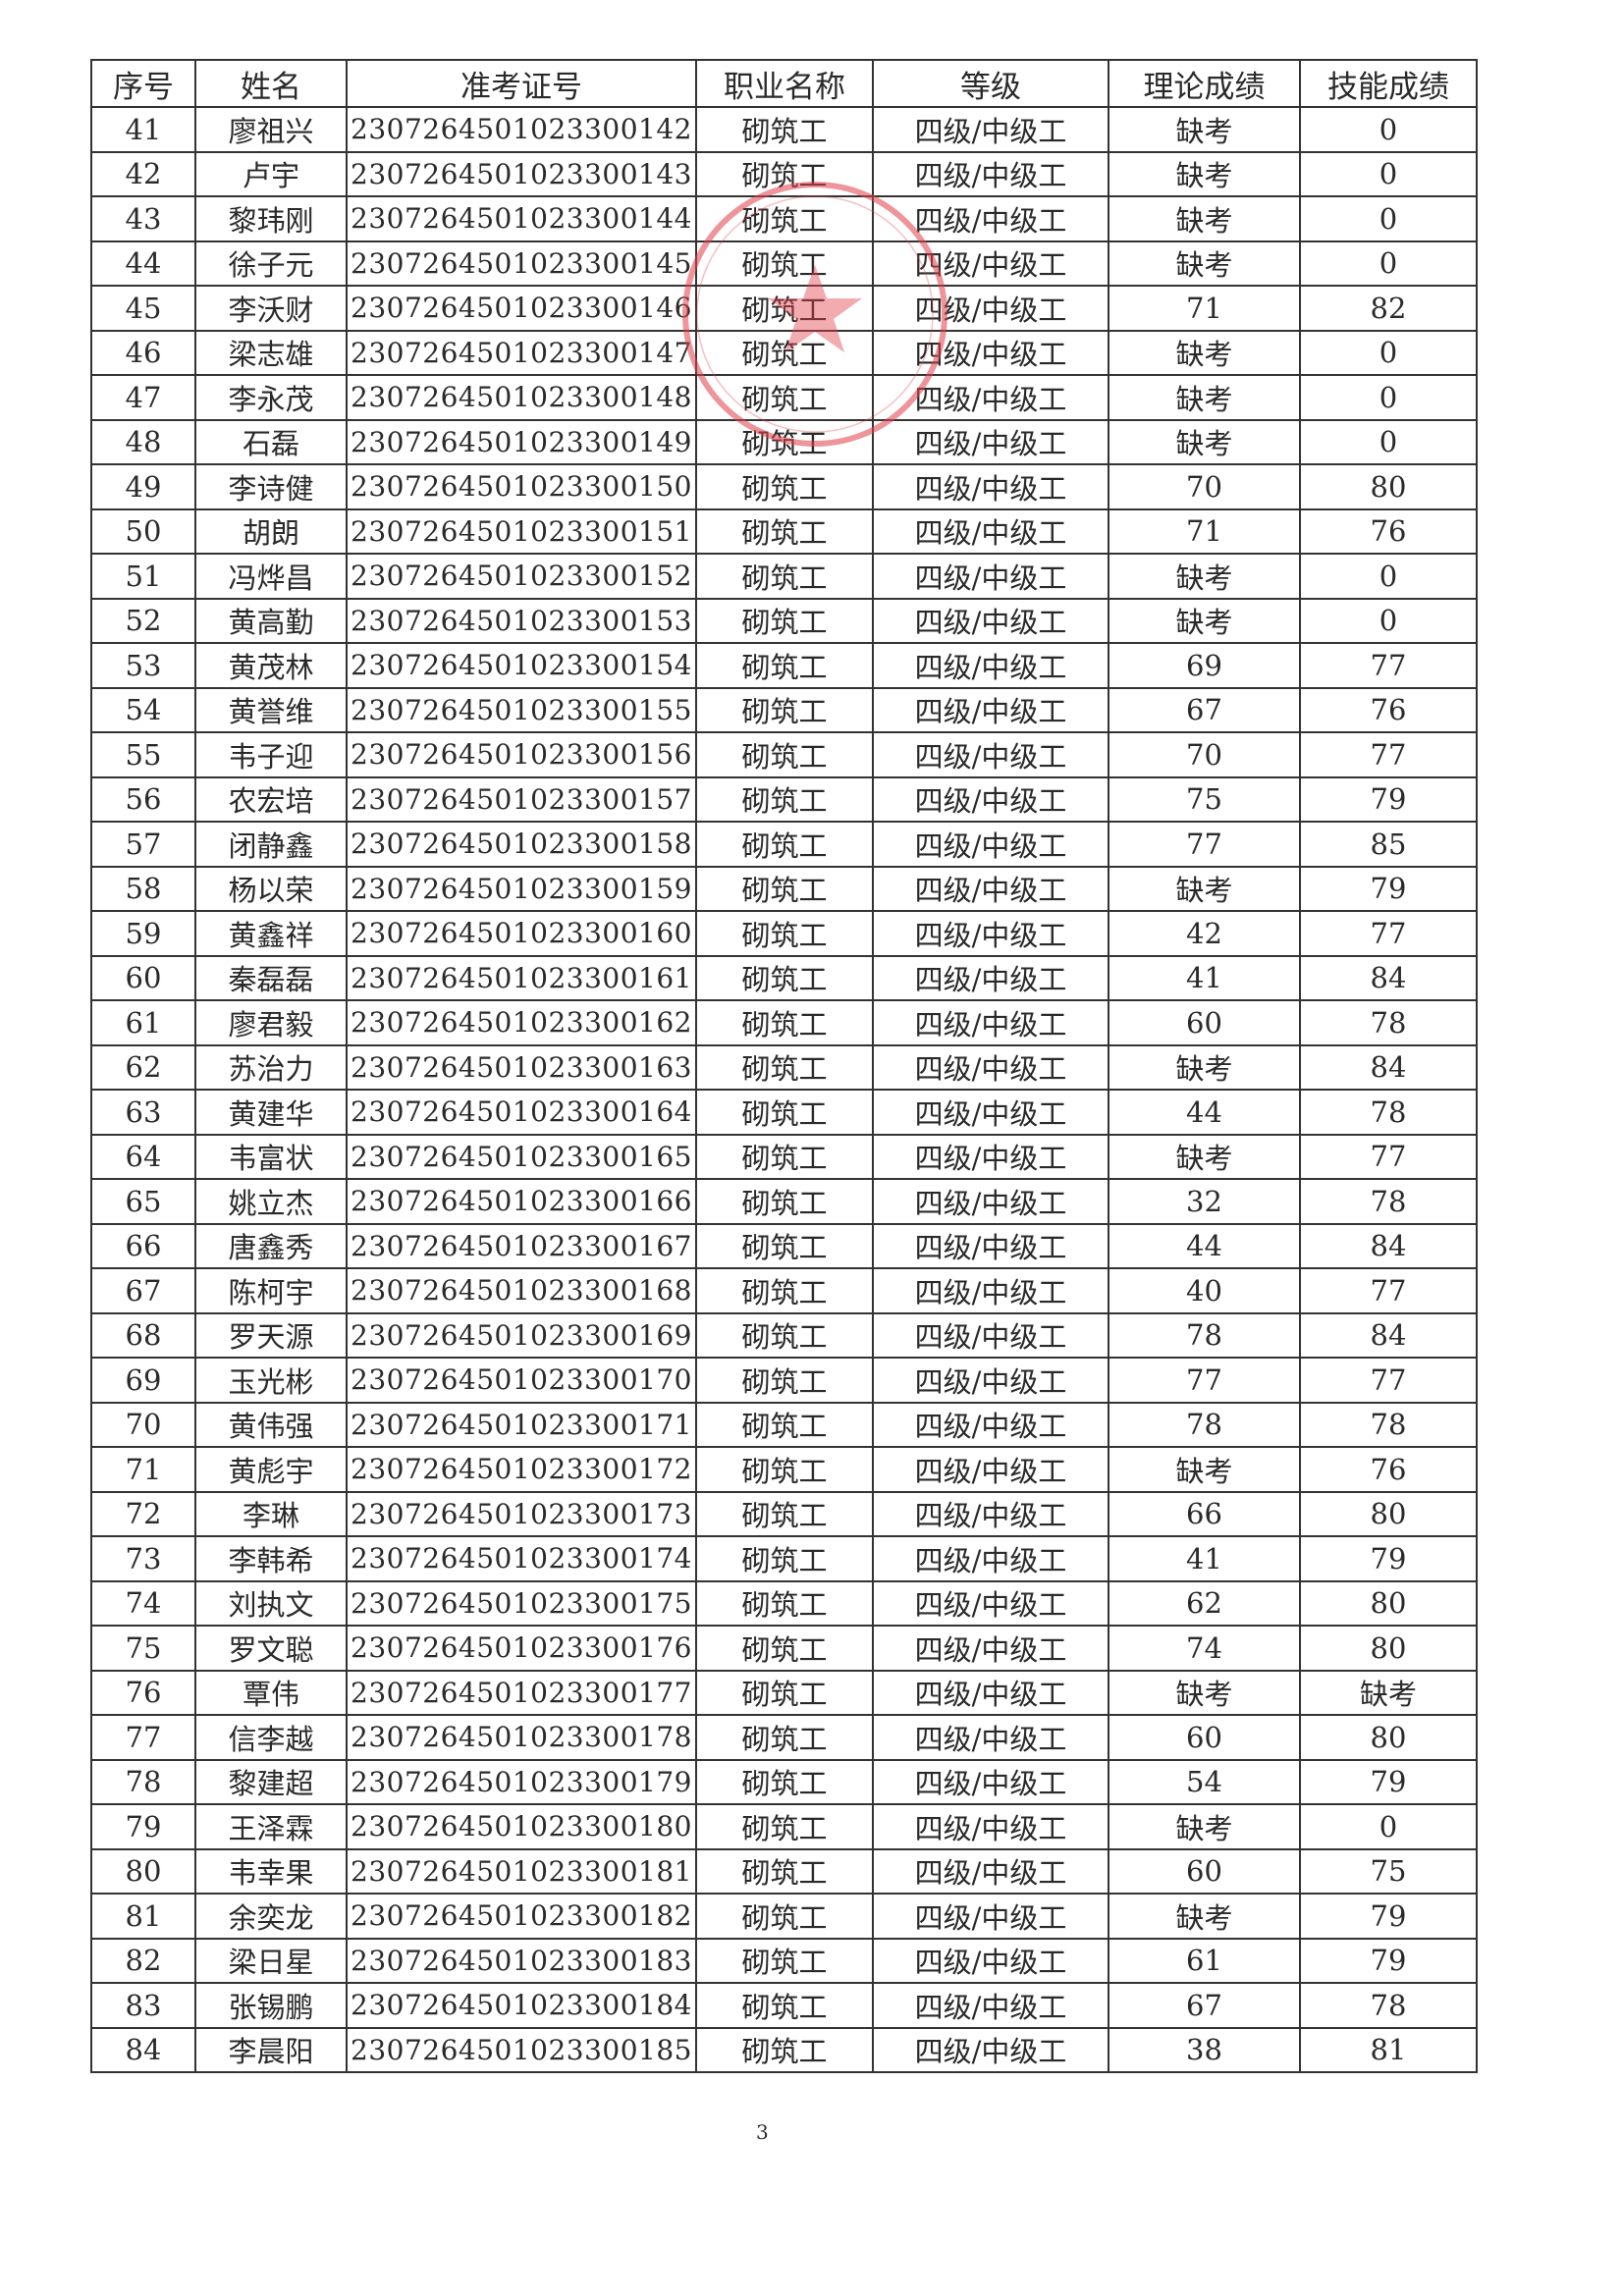 Image resolution: width=1622 pixels, height=2296 pixels. I want to click on cell-name: 卢宇, so click(271, 173).